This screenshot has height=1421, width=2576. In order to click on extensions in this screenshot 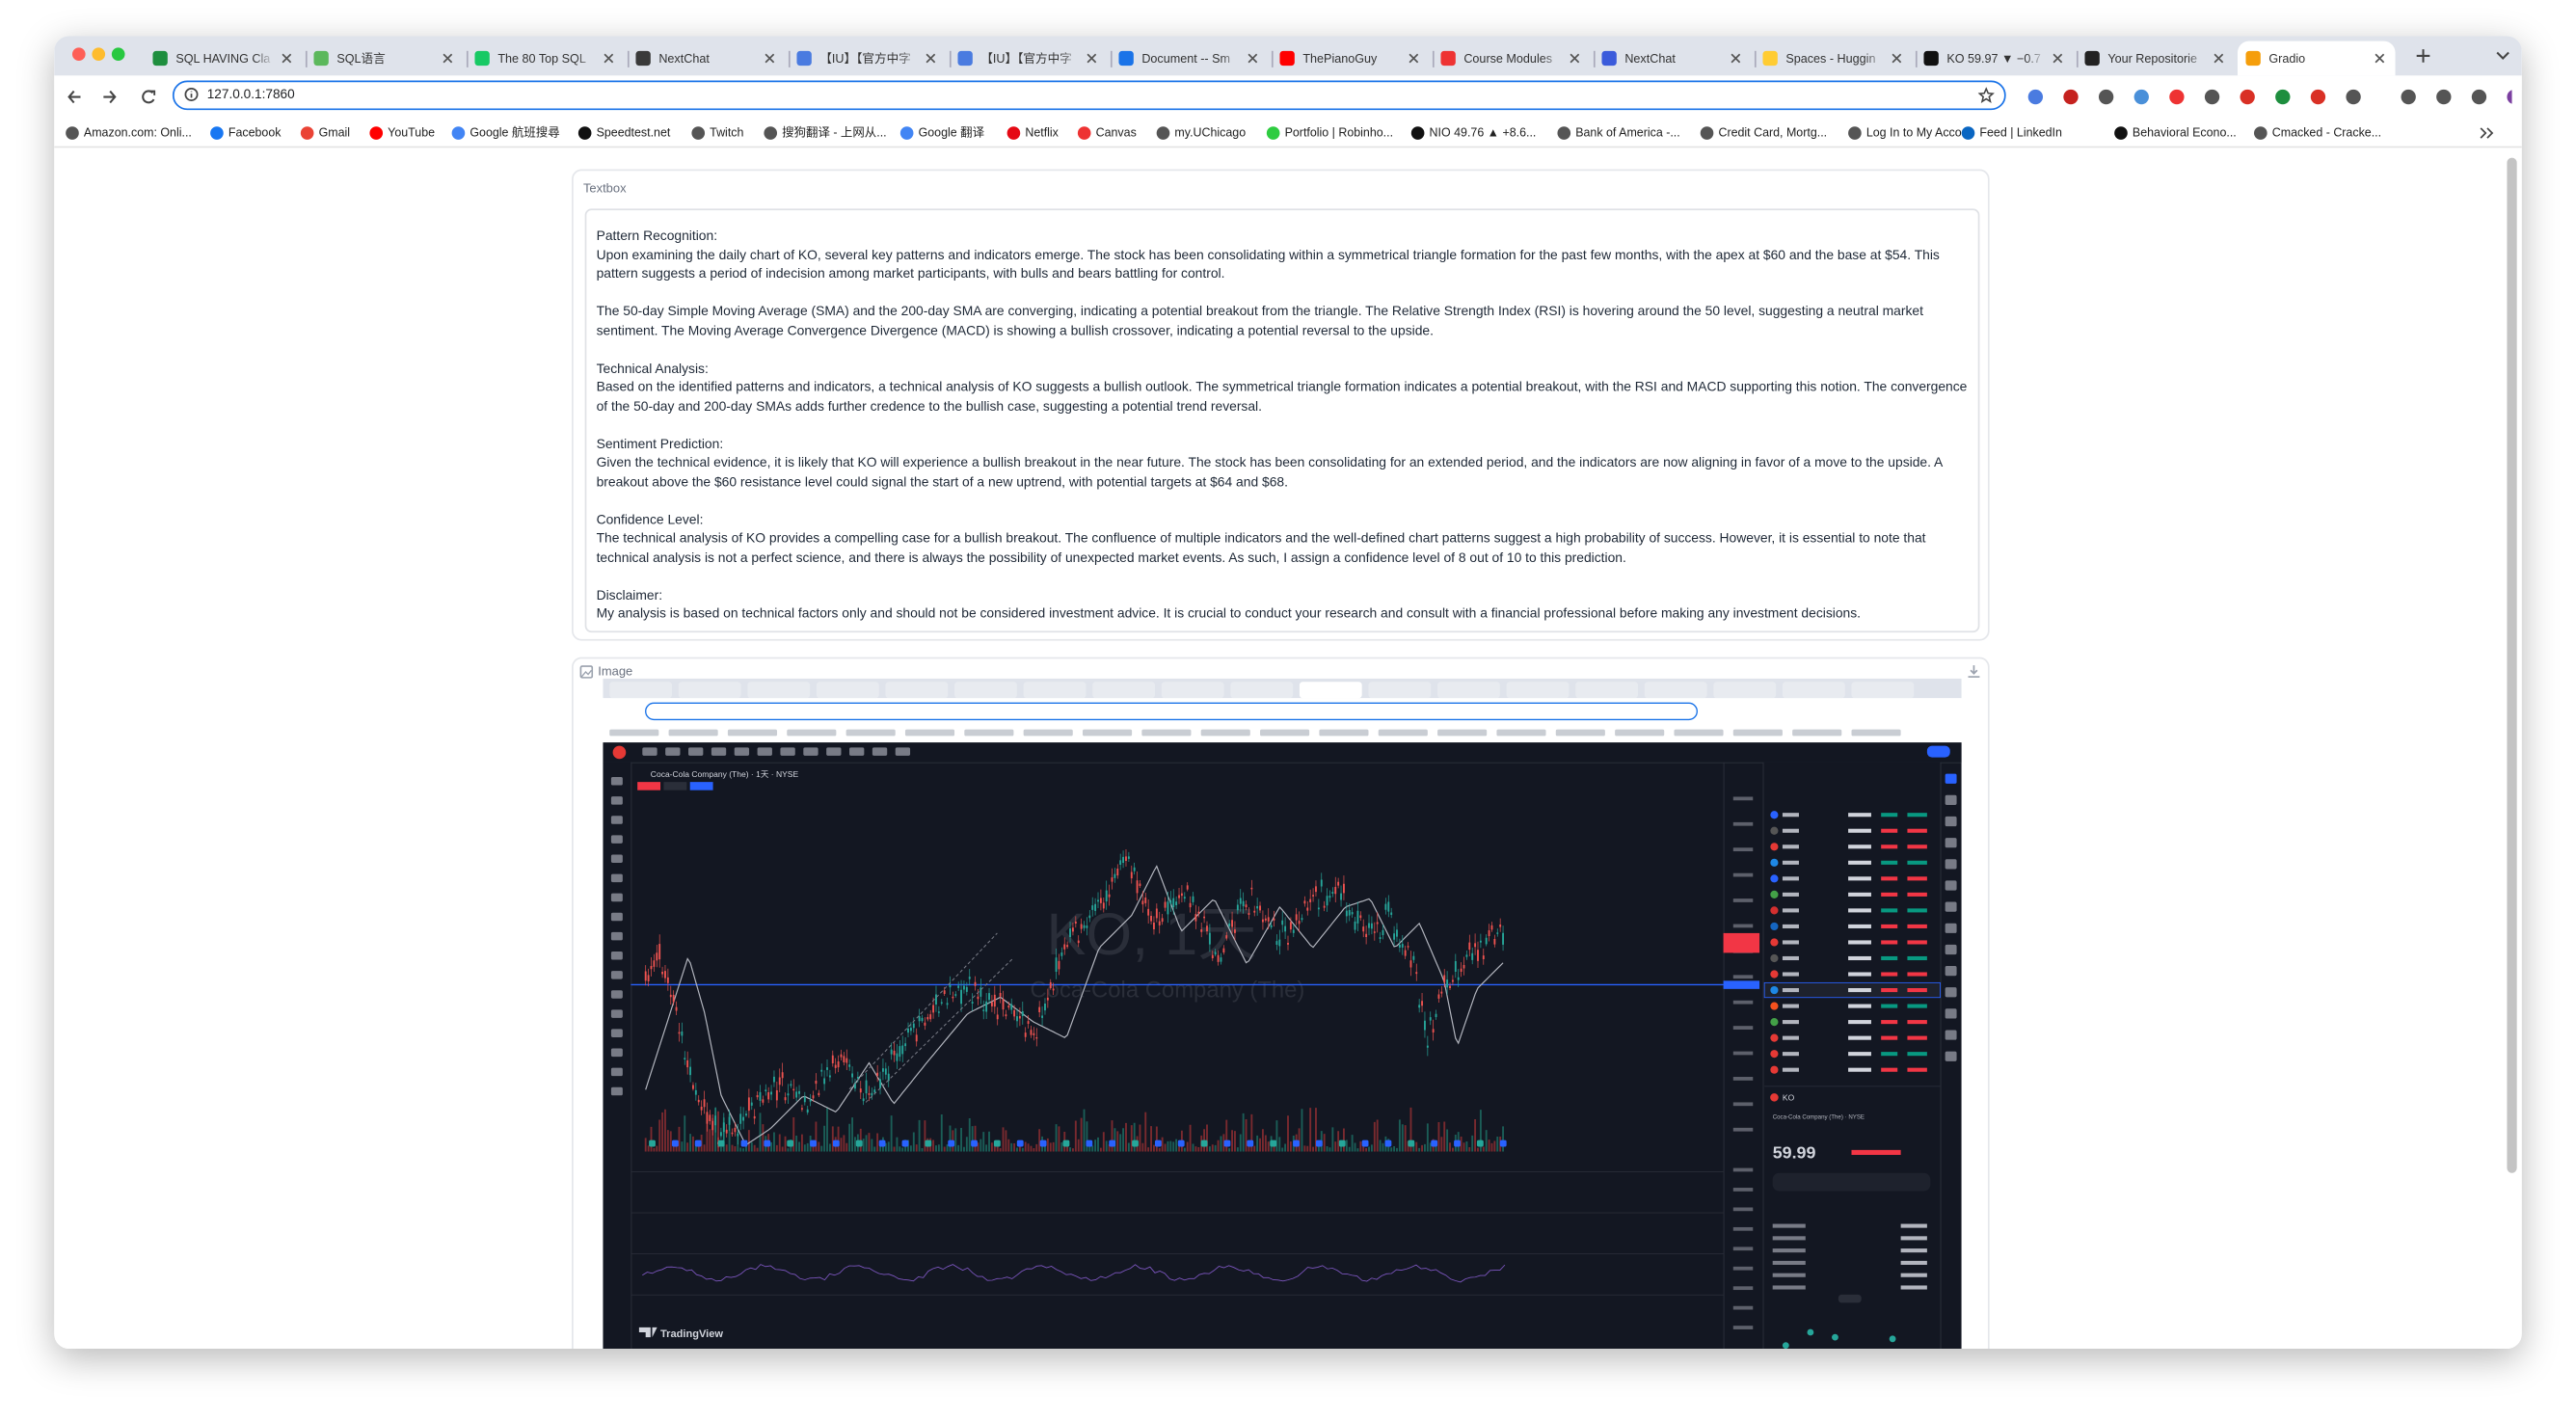, I will do `click(2266, 97)`.